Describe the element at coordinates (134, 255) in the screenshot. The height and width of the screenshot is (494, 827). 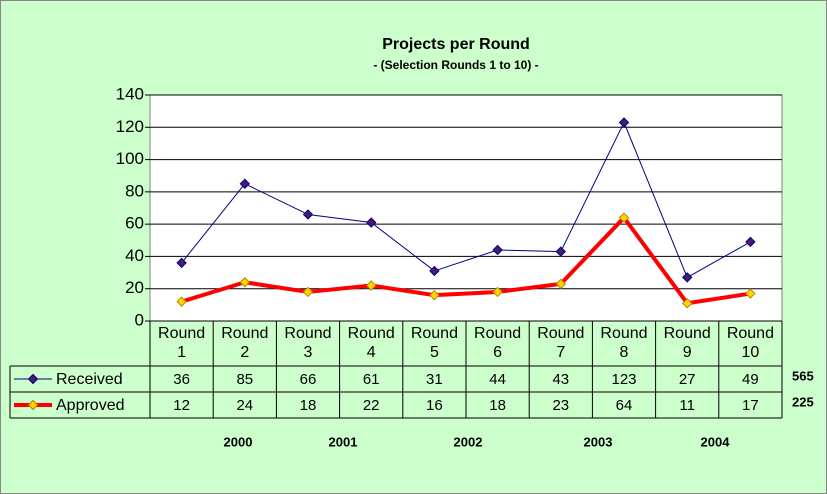
I see `y-tick-label: 40` at that location.